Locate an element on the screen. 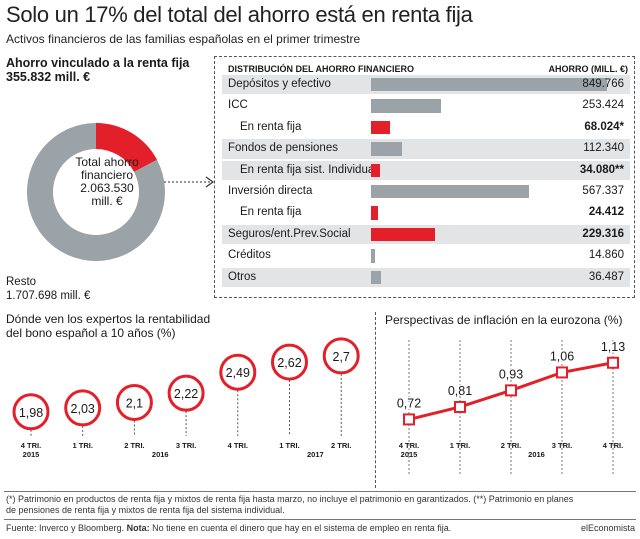 The image size is (640, 539). table-row: En renta fija 68.024* is located at coordinates (426, 127).